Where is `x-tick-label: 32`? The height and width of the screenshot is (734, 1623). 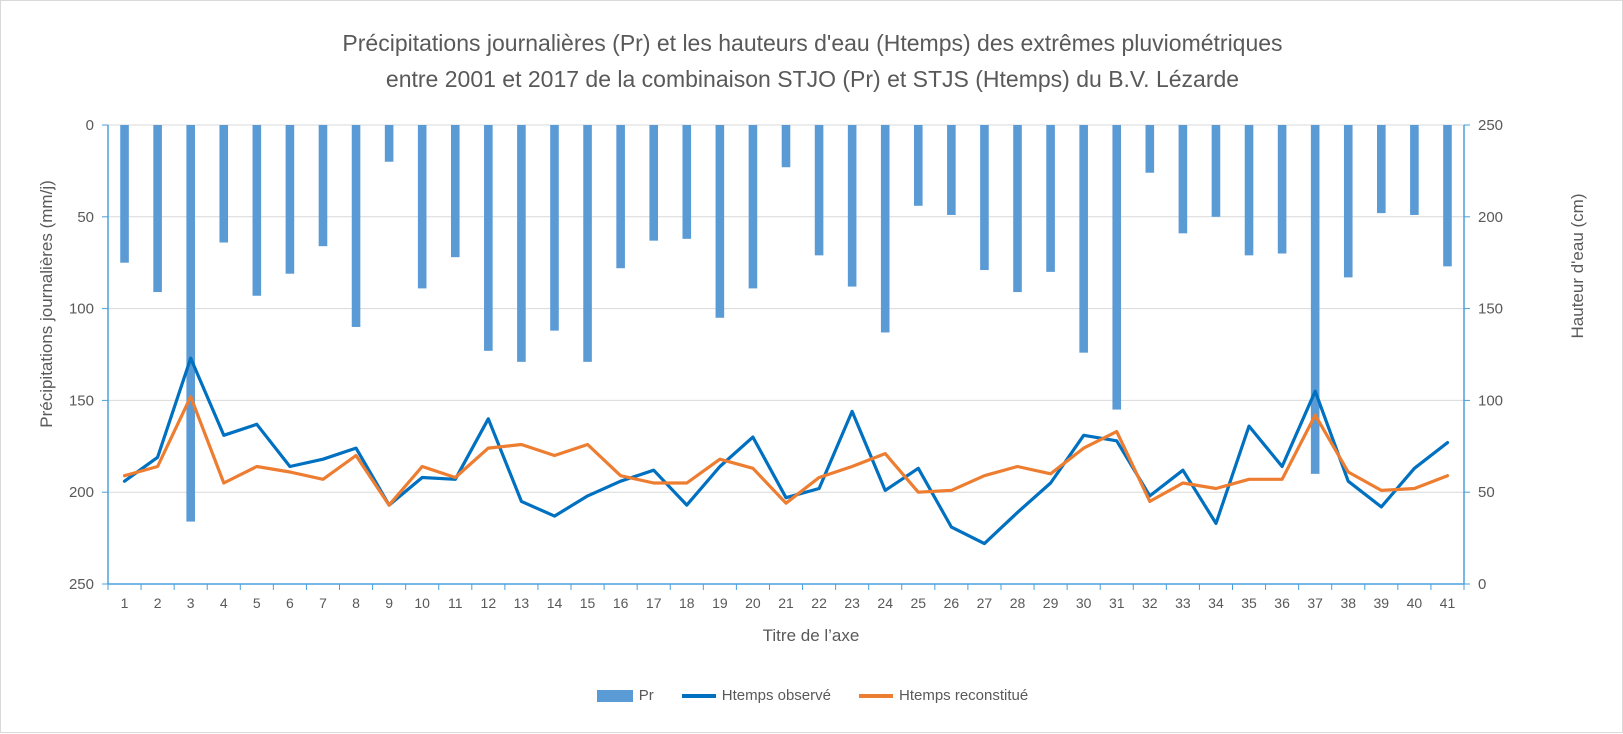
x-tick-label: 32 is located at coordinates (1150, 603).